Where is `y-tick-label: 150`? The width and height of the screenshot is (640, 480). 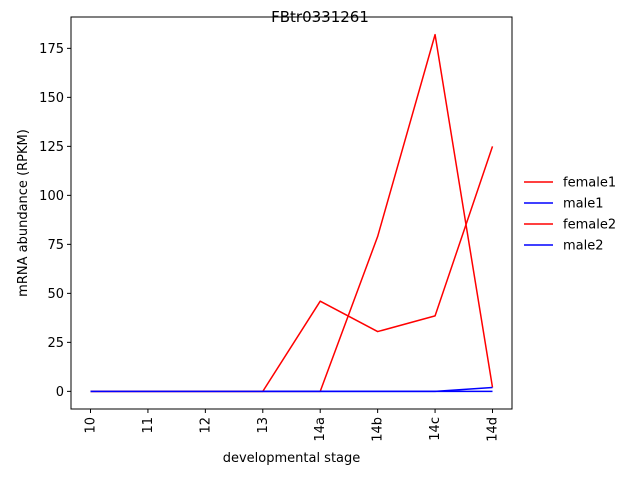 y-tick-label: 150 is located at coordinates (51, 98).